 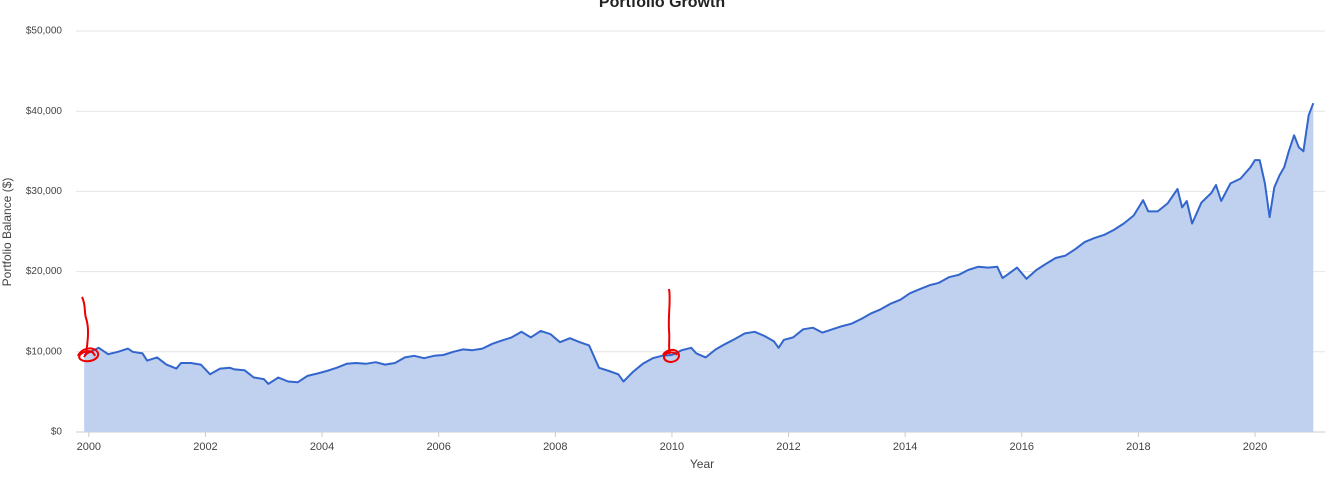 What do you see at coordinates (7, 232) in the screenshot?
I see `y-axis-title: Portfolio Balance ($)` at bounding box center [7, 232].